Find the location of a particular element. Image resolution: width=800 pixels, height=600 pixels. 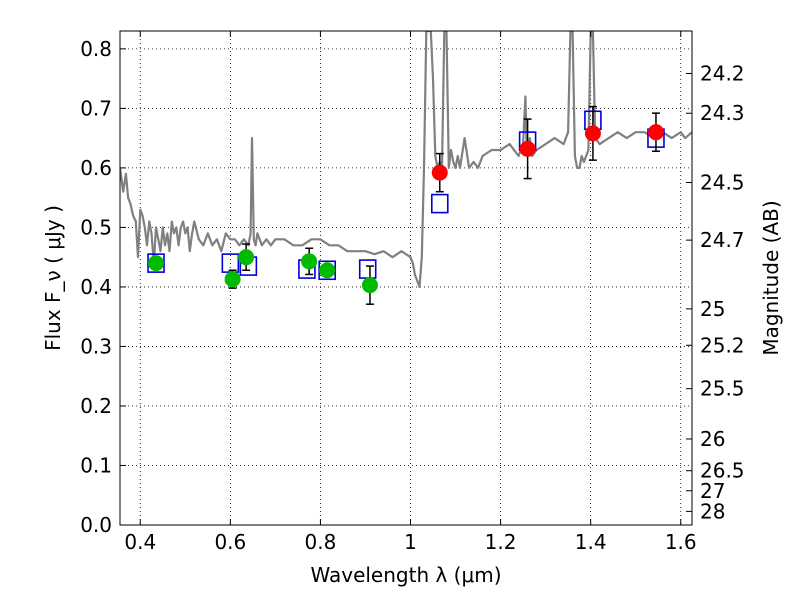

y-tick-label: 0.6 is located at coordinates (96, 168).